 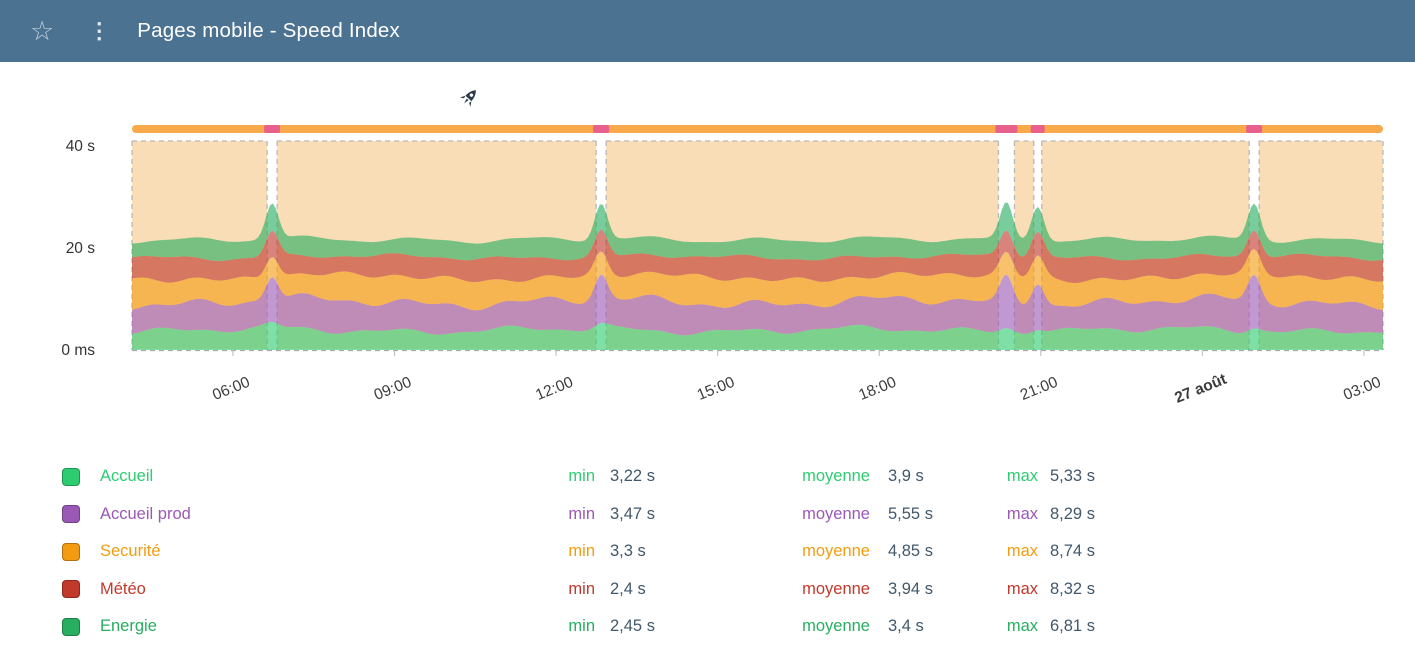 I want to click on series-name: Energie, so click(x=128, y=626).